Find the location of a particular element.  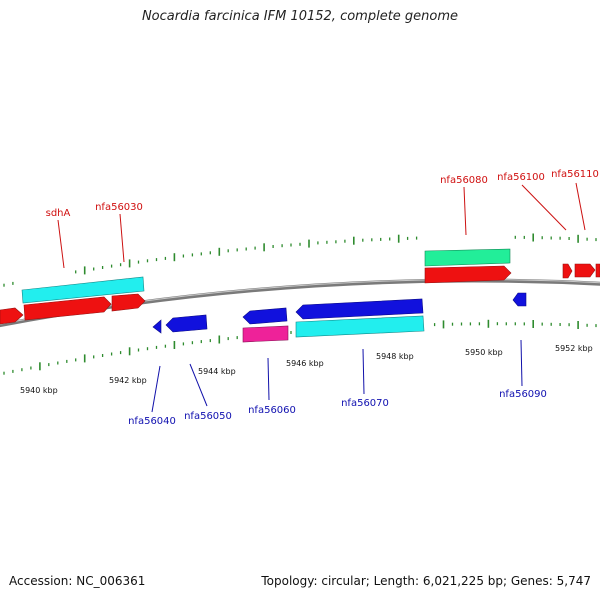

leader-nfa56050 is located at coordinates (198, 385).